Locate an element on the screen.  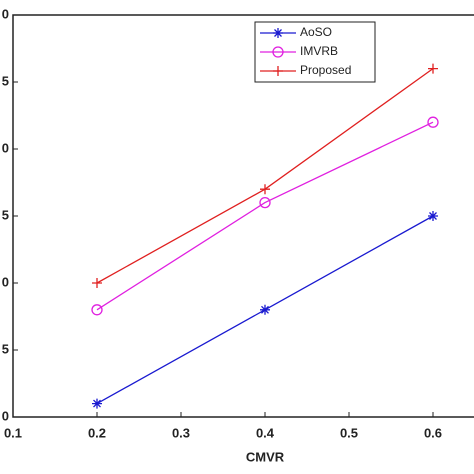
x-tick-label: 0.6 is located at coordinates (433, 432).